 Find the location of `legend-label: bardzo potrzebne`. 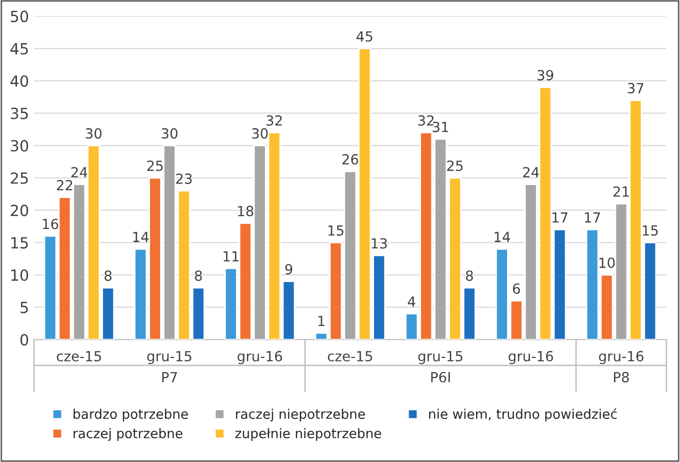

legend-label: bardzo potrzebne is located at coordinates (131, 415).